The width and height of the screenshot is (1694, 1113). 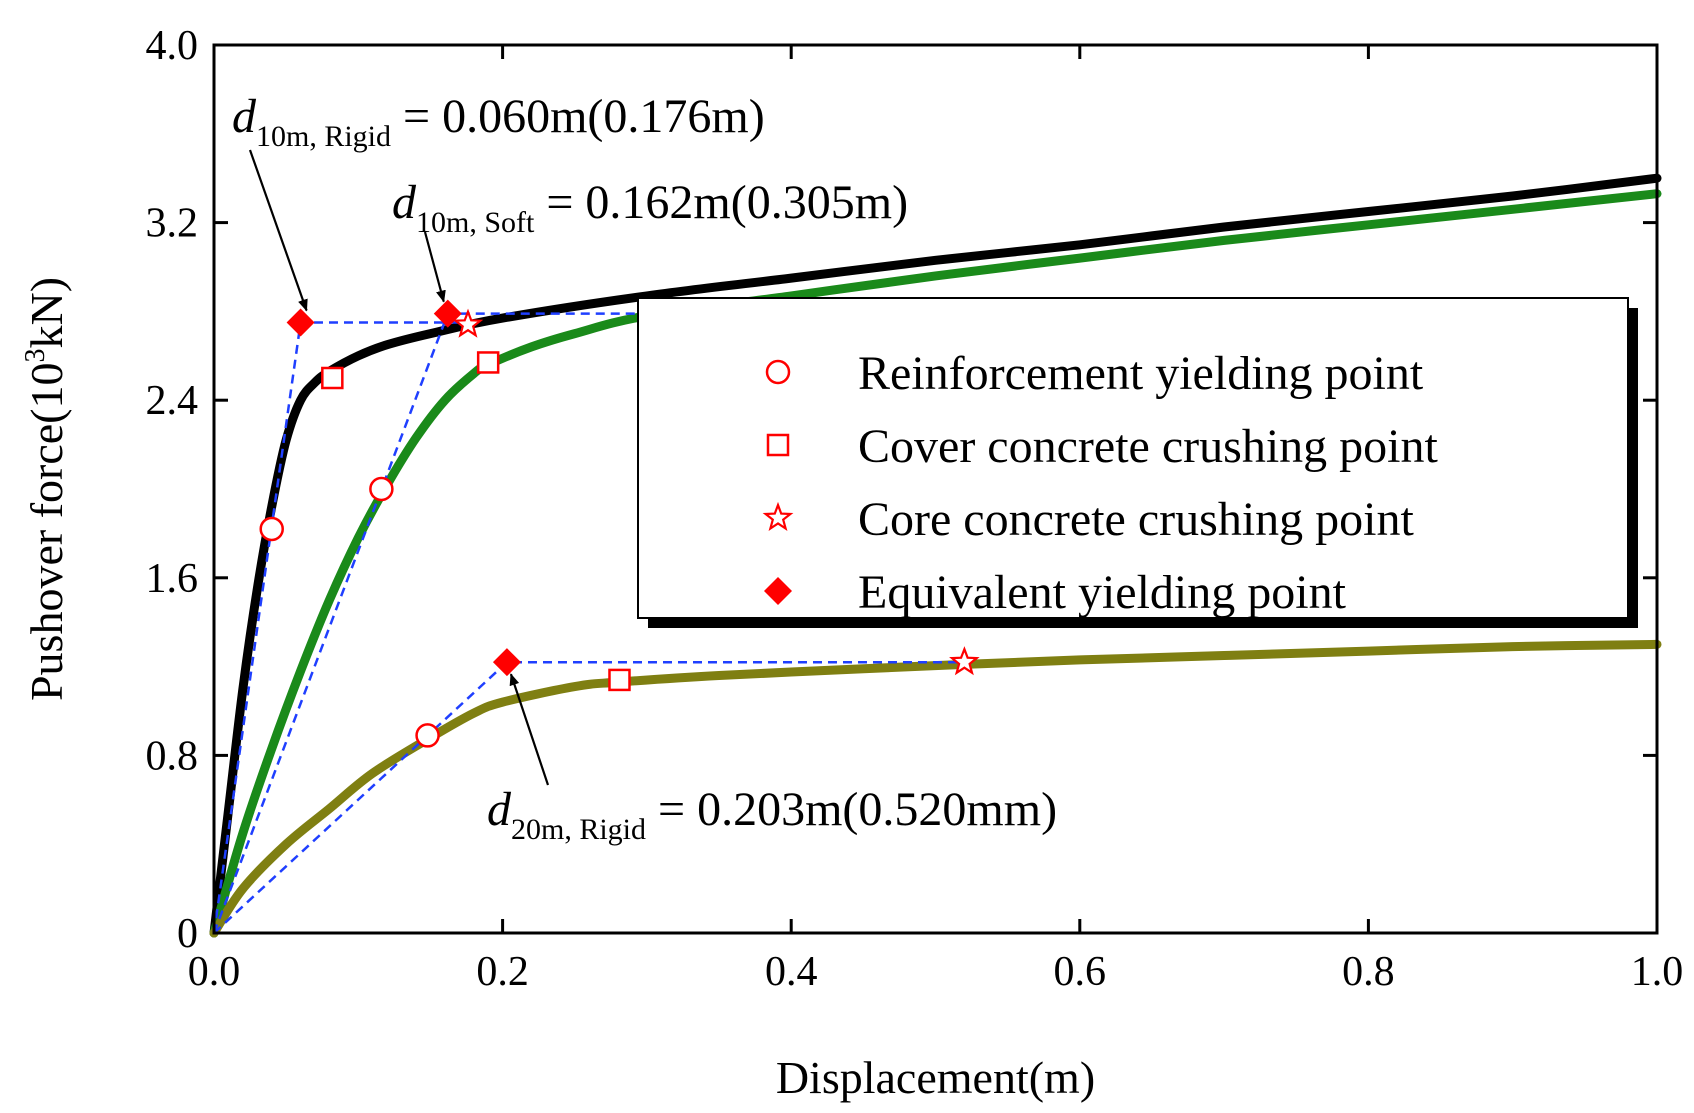 I want to click on legend-marker-diamond, so click(x=778, y=591).